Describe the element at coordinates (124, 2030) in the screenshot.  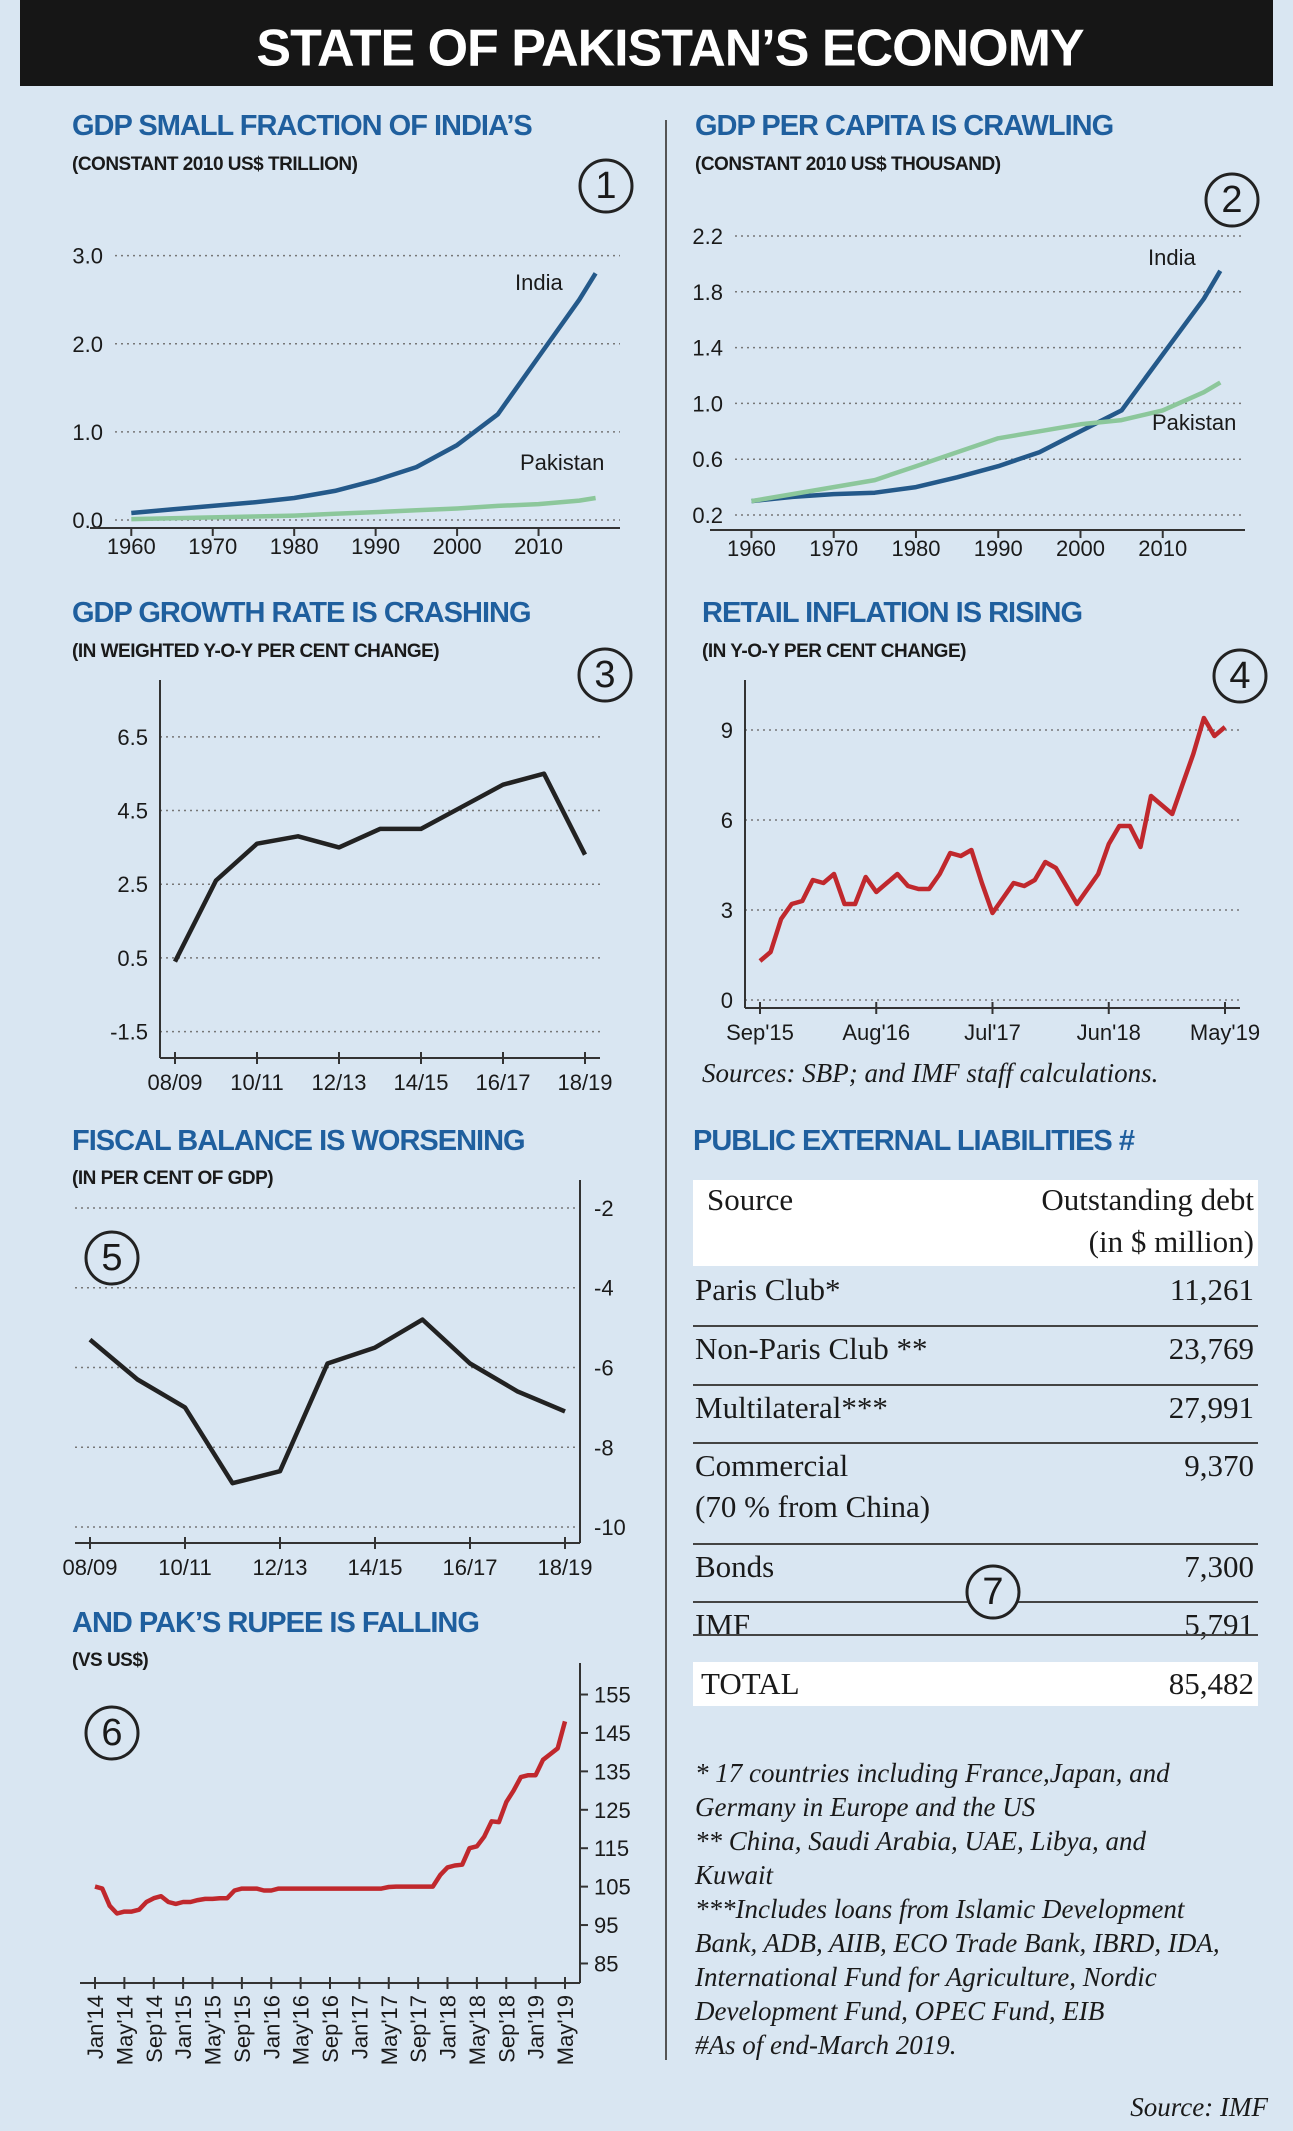
I see `x-tick-label: May'14` at that location.